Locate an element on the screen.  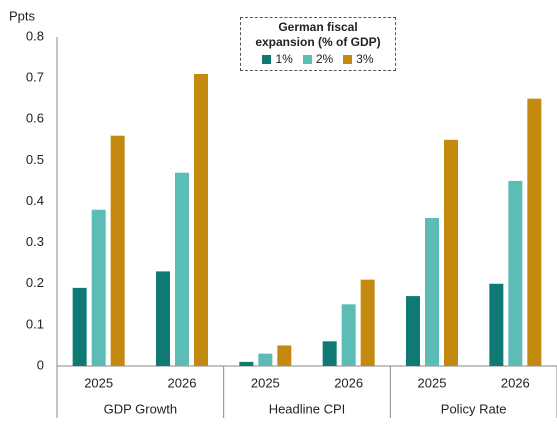
y-tick-label: 0.3 is located at coordinates (35, 241).